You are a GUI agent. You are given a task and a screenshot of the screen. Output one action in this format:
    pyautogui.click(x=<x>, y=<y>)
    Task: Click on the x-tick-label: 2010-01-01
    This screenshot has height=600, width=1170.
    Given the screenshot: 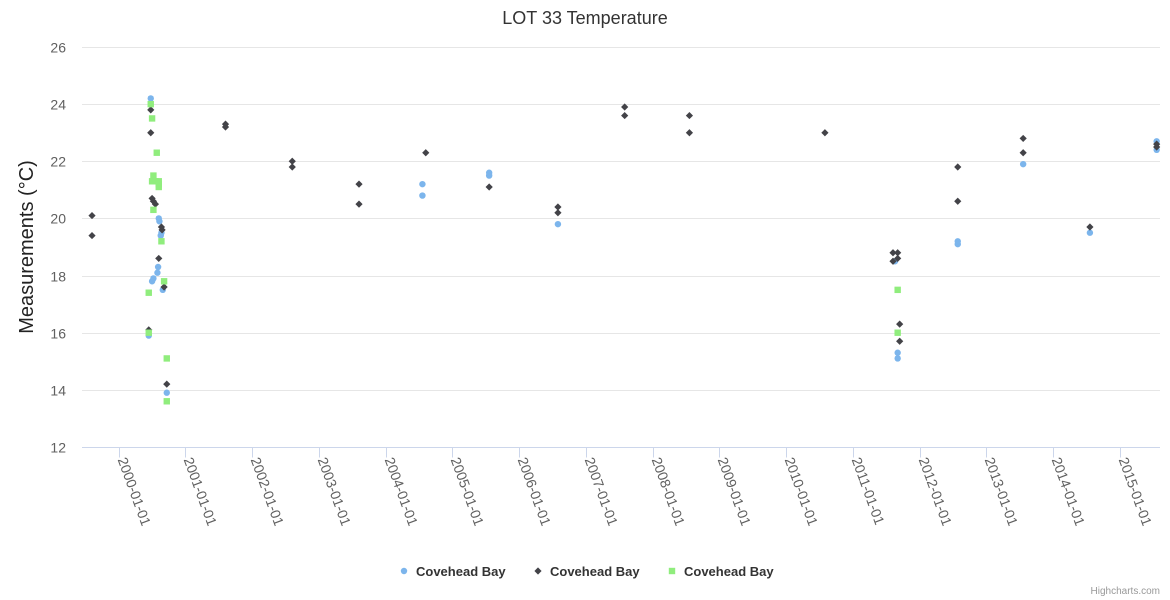 What is the action you would take?
    pyautogui.click(x=802, y=491)
    